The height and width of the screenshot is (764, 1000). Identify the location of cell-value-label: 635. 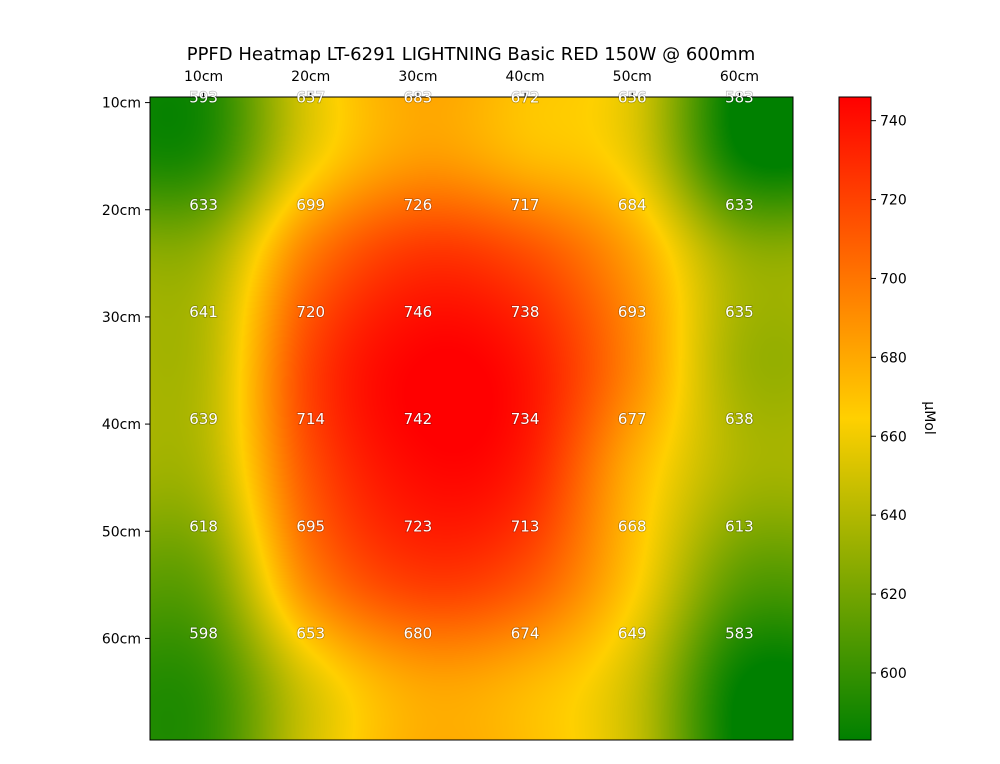
(739, 312).